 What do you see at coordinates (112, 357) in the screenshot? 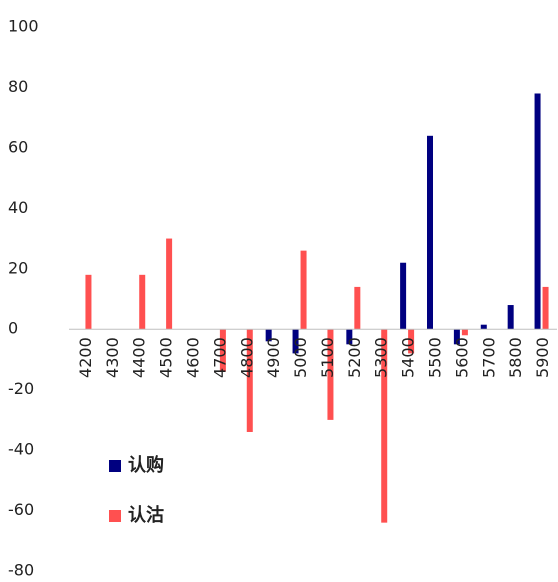
I see `x-tick-label: 4300` at bounding box center [112, 357].